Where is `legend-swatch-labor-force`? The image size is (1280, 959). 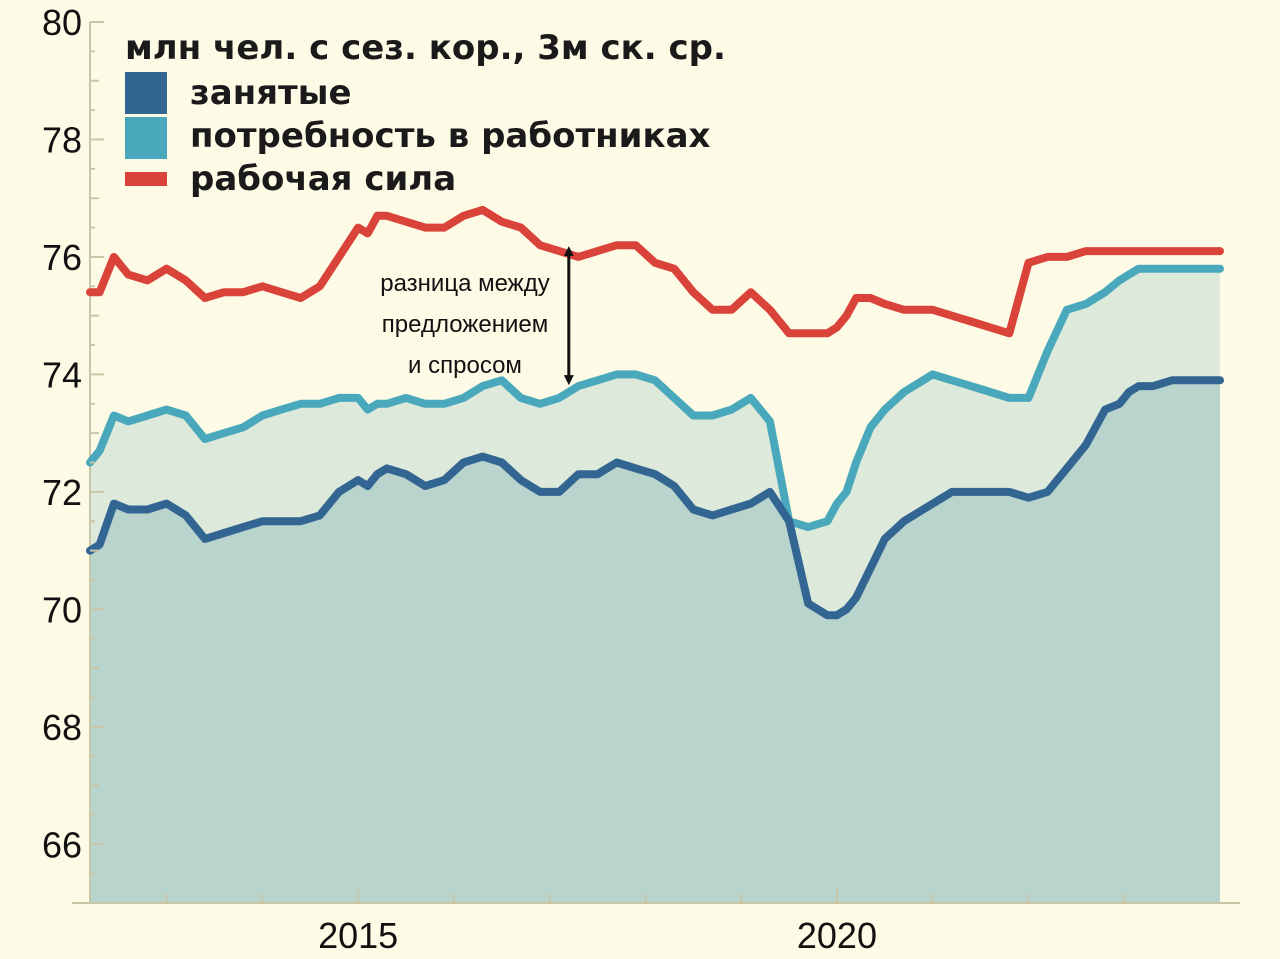
legend-swatch-labor-force is located at coordinates (146, 179).